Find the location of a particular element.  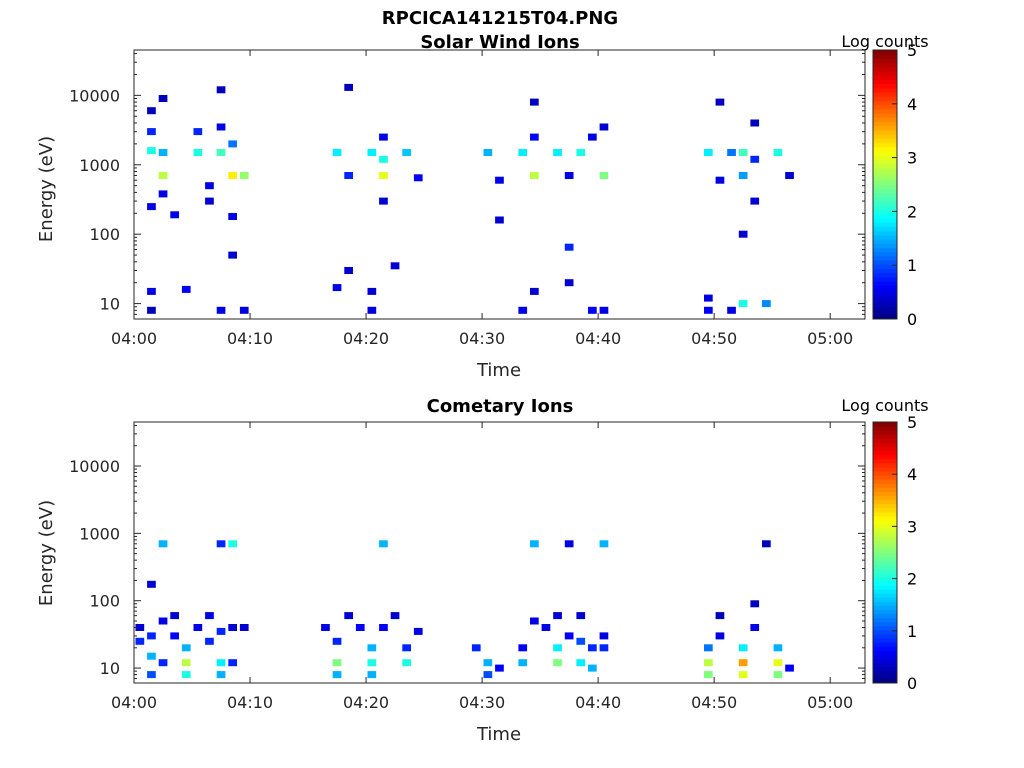

y-tick-label: 10 is located at coordinates (110, 668).